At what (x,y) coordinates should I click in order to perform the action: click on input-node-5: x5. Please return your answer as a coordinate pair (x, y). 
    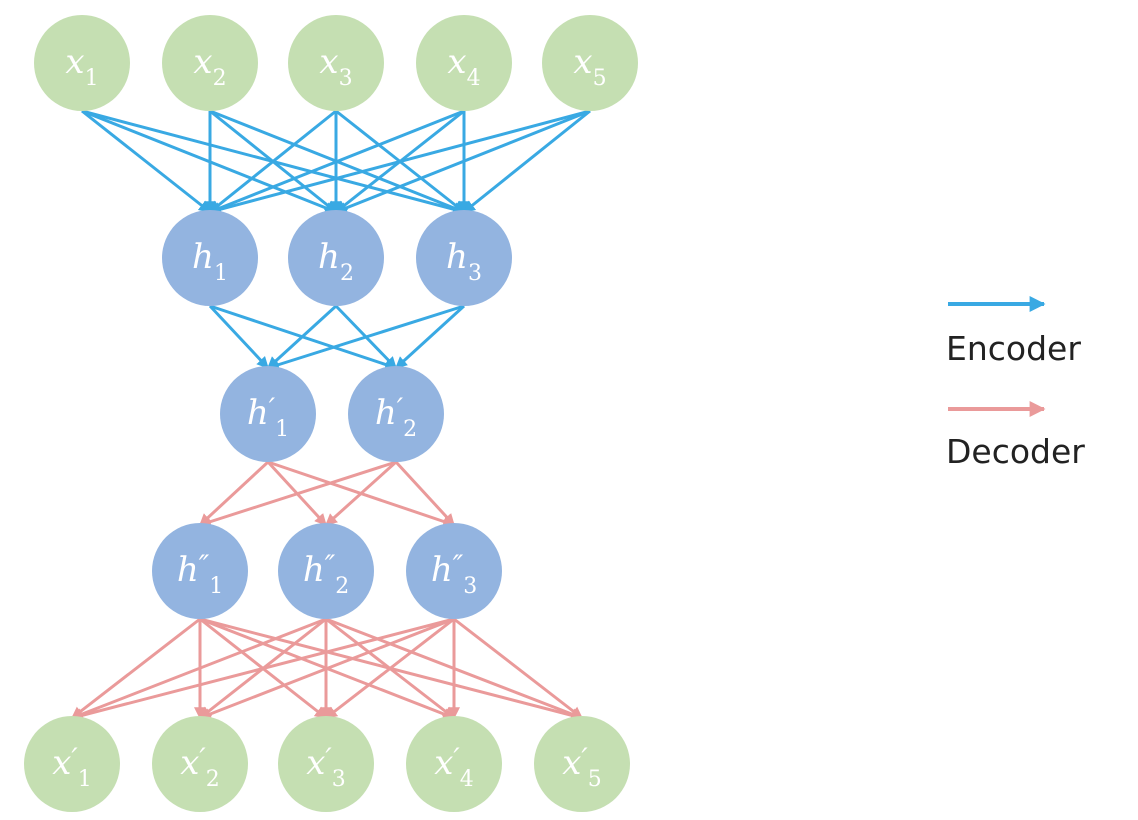
    Looking at the image, I should click on (590, 63).